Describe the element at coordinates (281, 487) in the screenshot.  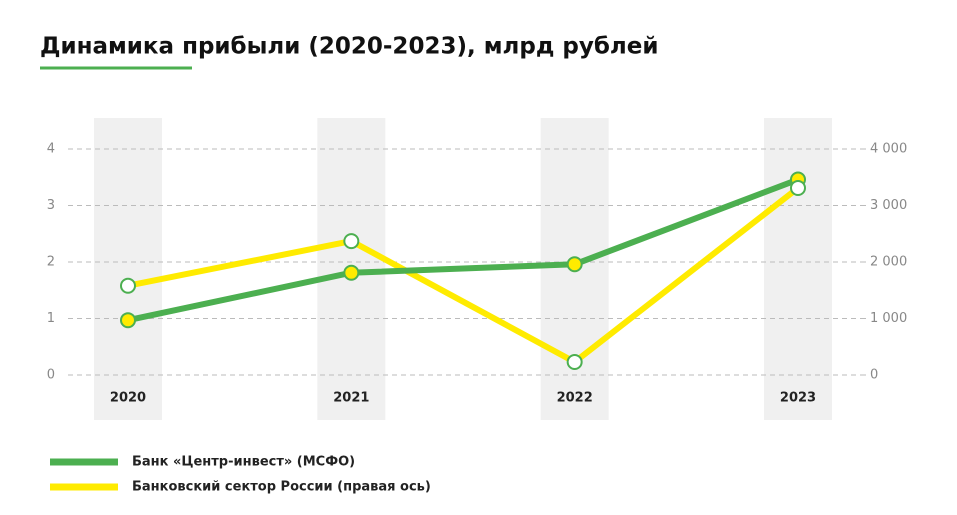
I see `legend-label: Банковский сектор России (правая ось)` at that location.